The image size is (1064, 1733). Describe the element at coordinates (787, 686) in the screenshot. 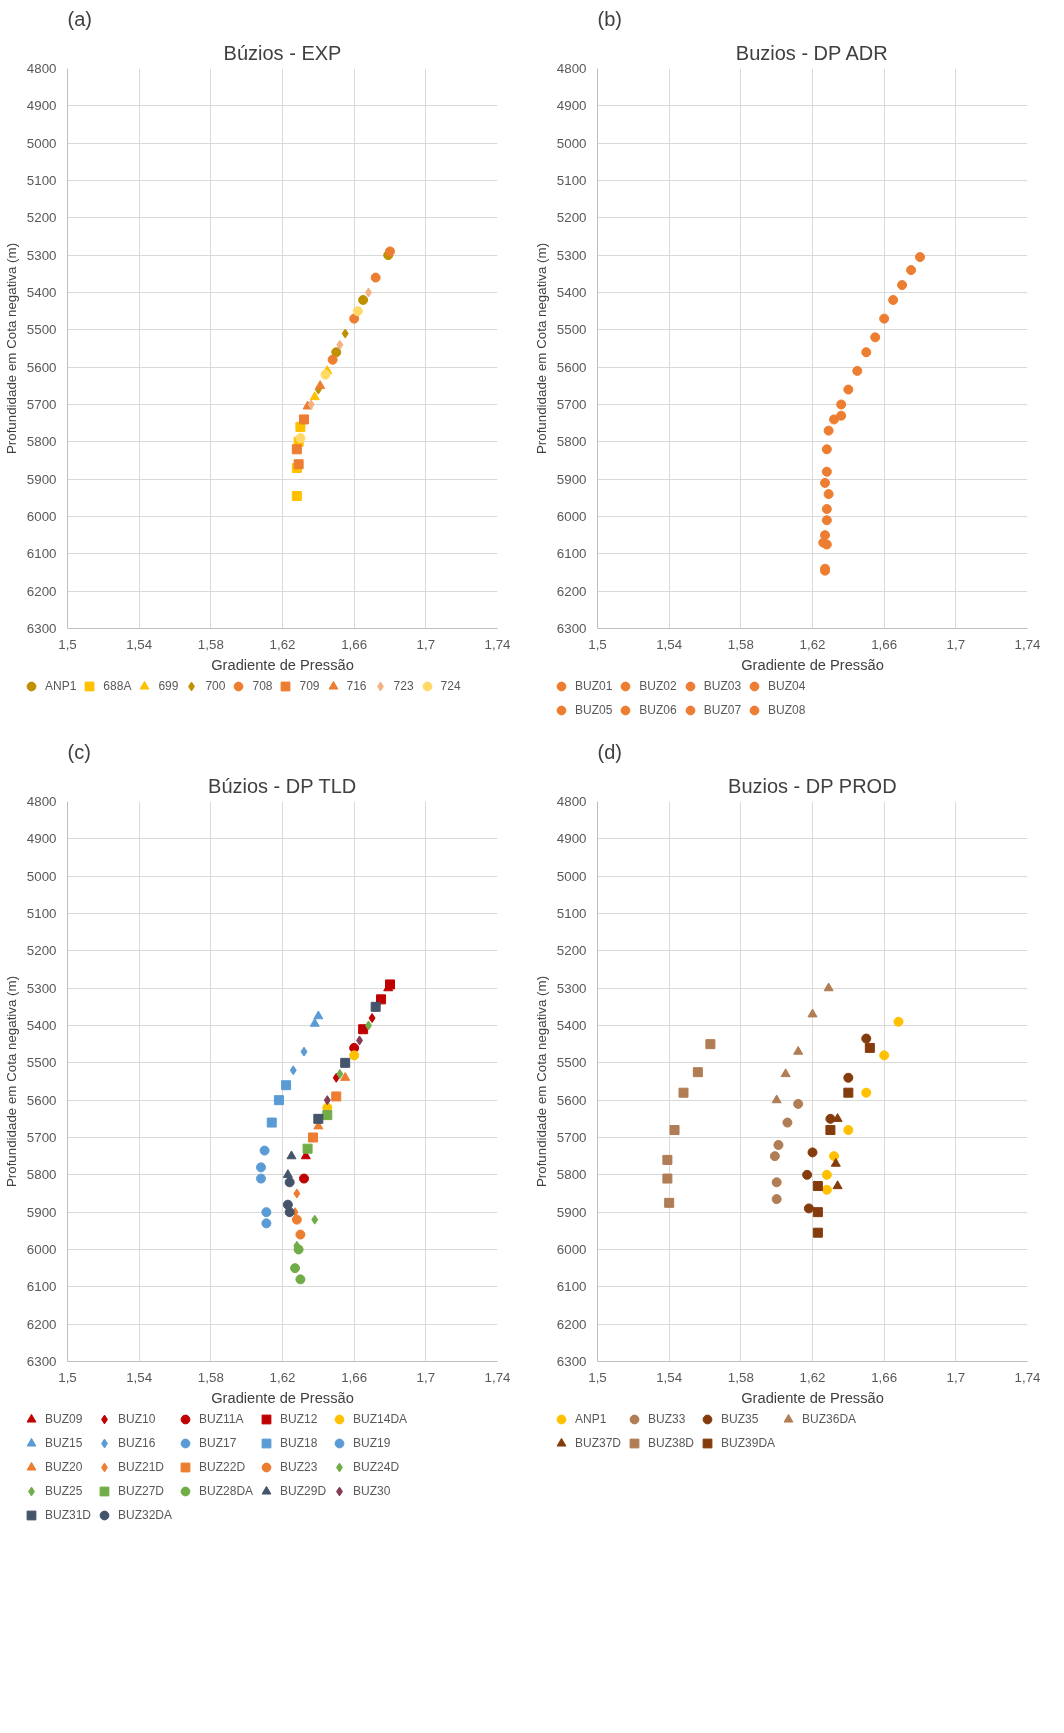

I see `legend-label: BUZ04` at that location.